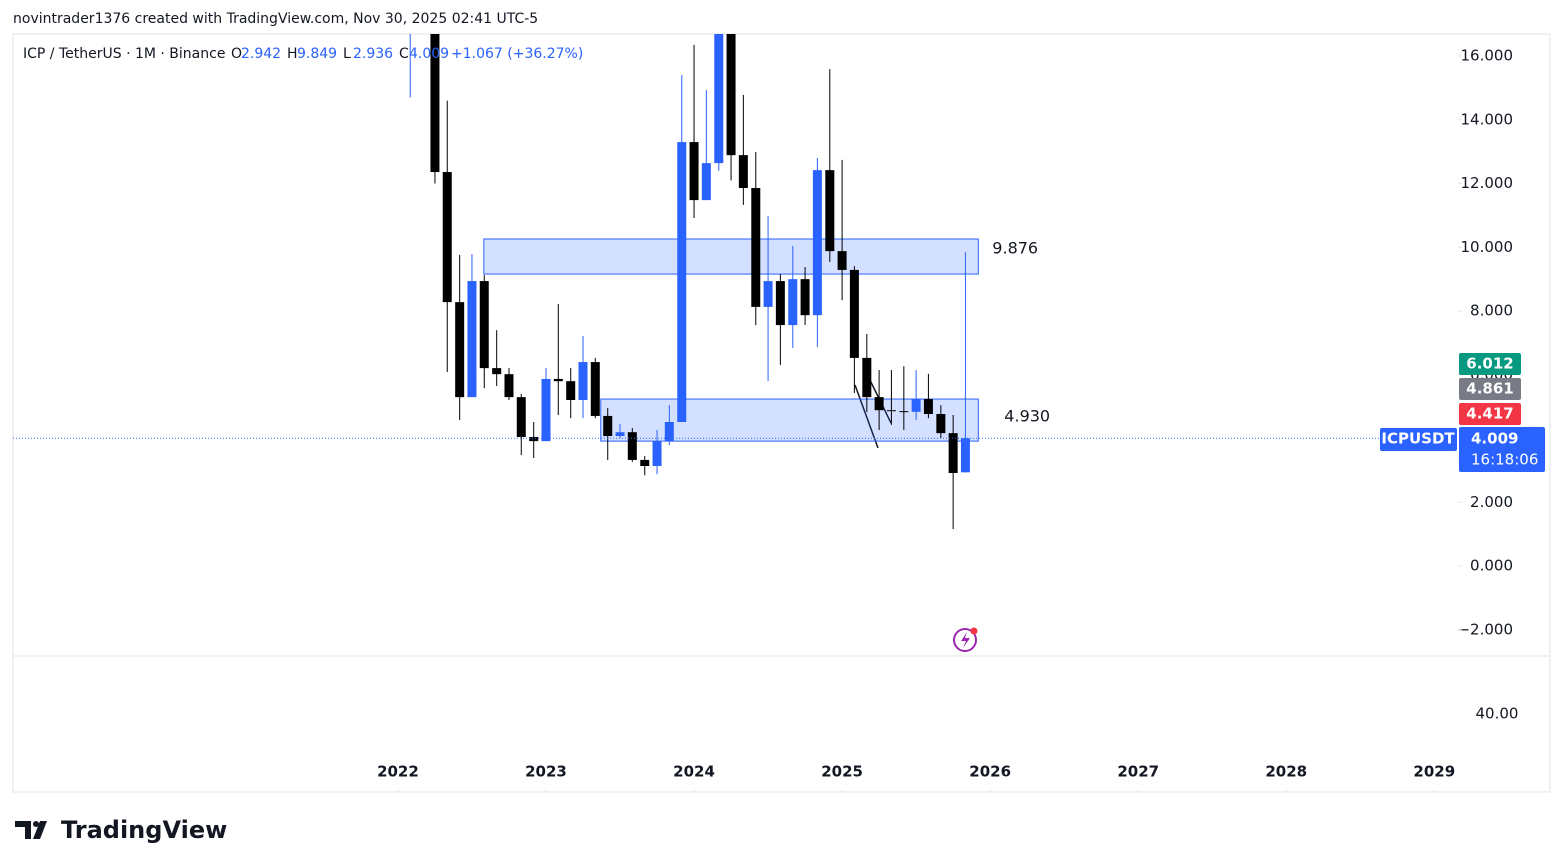 The height and width of the screenshot is (868, 1563). What do you see at coordinates (1487, 247) in the screenshot?
I see `y-tick-label: 10.000` at bounding box center [1487, 247].